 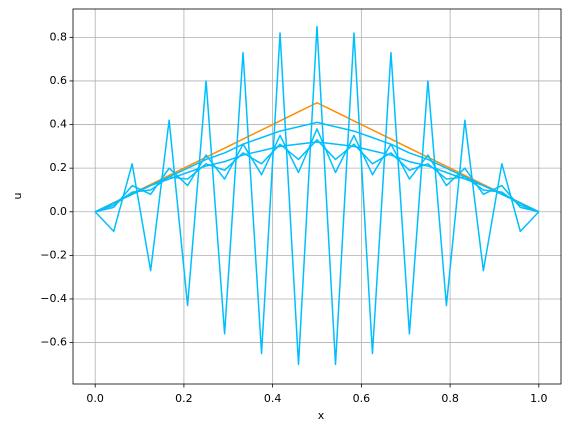 I want to click on x-tick-label: 0.6, so click(x=362, y=398).